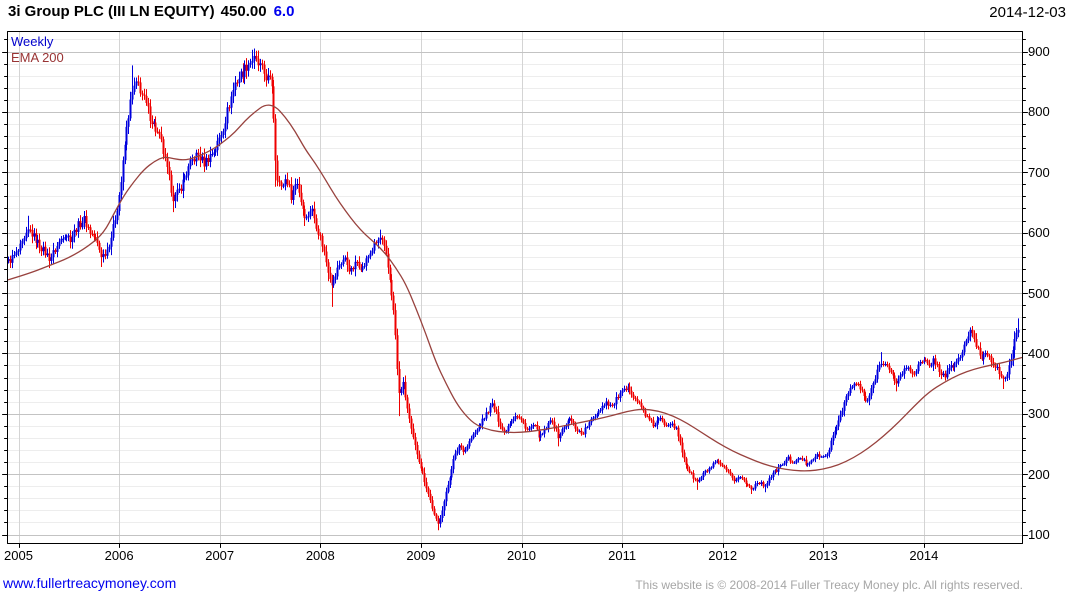 The width and height of the screenshot is (1075, 600). What do you see at coordinates (924, 555) in the screenshot?
I see `x-axis-tick-label: 2014` at bounding box center [924, 555].